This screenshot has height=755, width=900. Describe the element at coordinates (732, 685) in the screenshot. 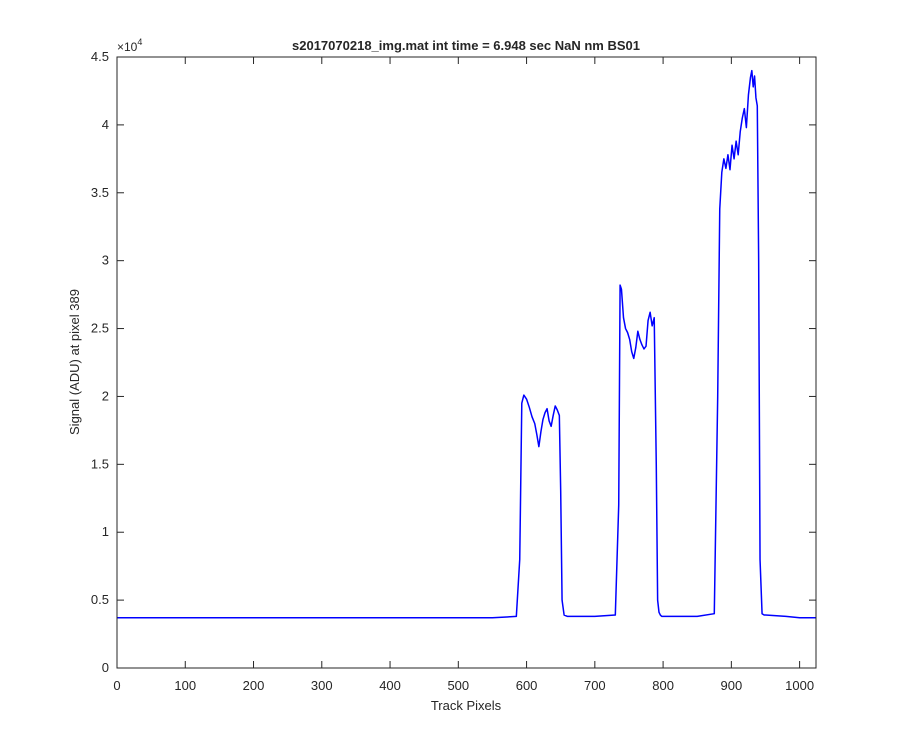

I see `x-tick-label: 900` at that location.